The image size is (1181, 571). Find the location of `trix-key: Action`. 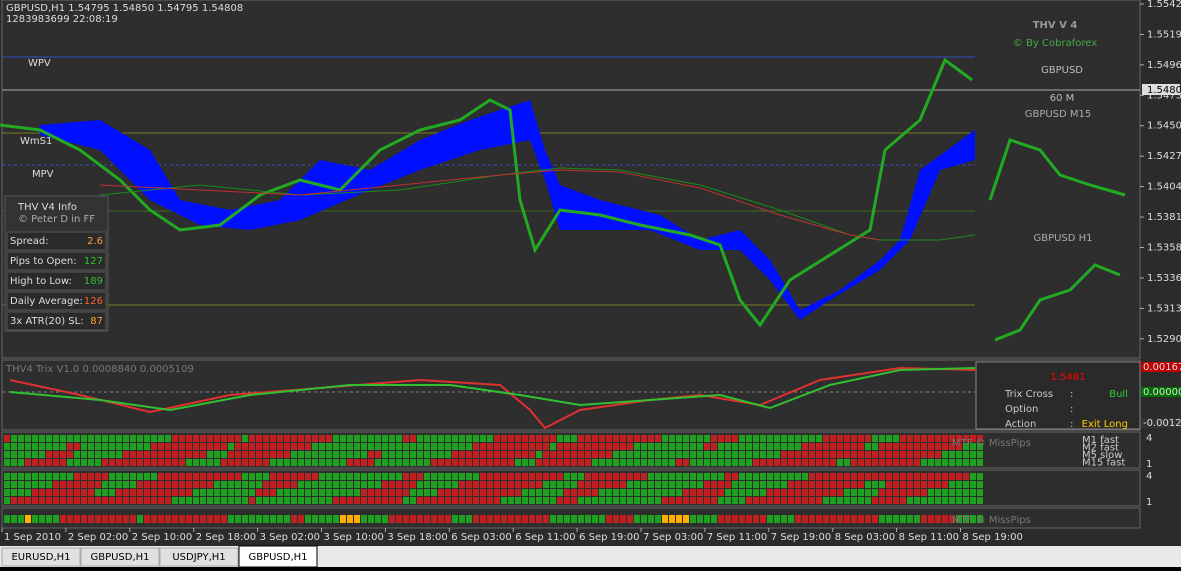

trix-key: Action is located at coordinates (1020, 424).